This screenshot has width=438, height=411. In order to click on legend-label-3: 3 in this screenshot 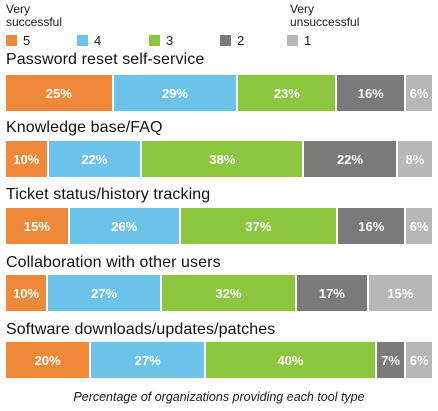, I will do `click(170, 40)`.